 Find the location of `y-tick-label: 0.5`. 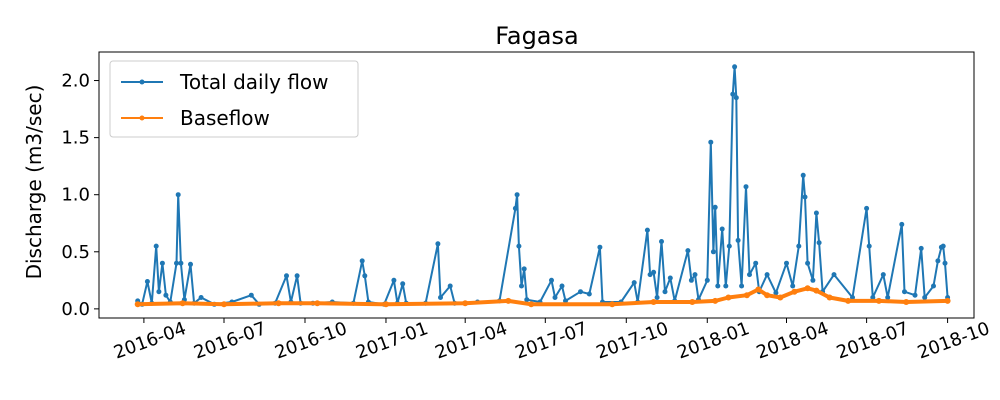

y-tick-label: 0.5 is located at coordinates (75, 252).